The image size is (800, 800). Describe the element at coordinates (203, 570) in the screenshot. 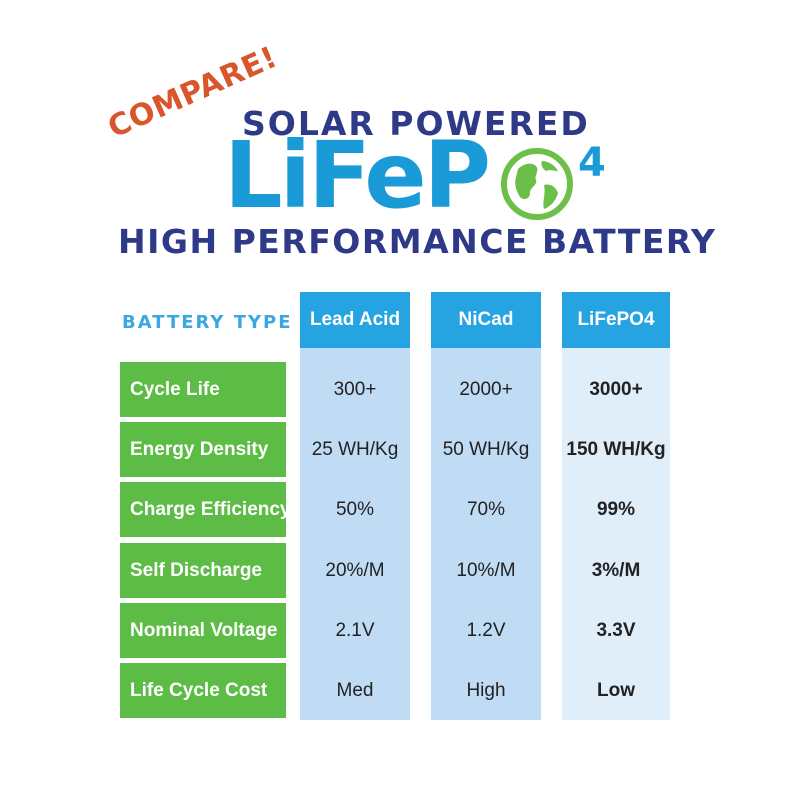

I see `row-label-self-discharge: Self Discharge` at that location.